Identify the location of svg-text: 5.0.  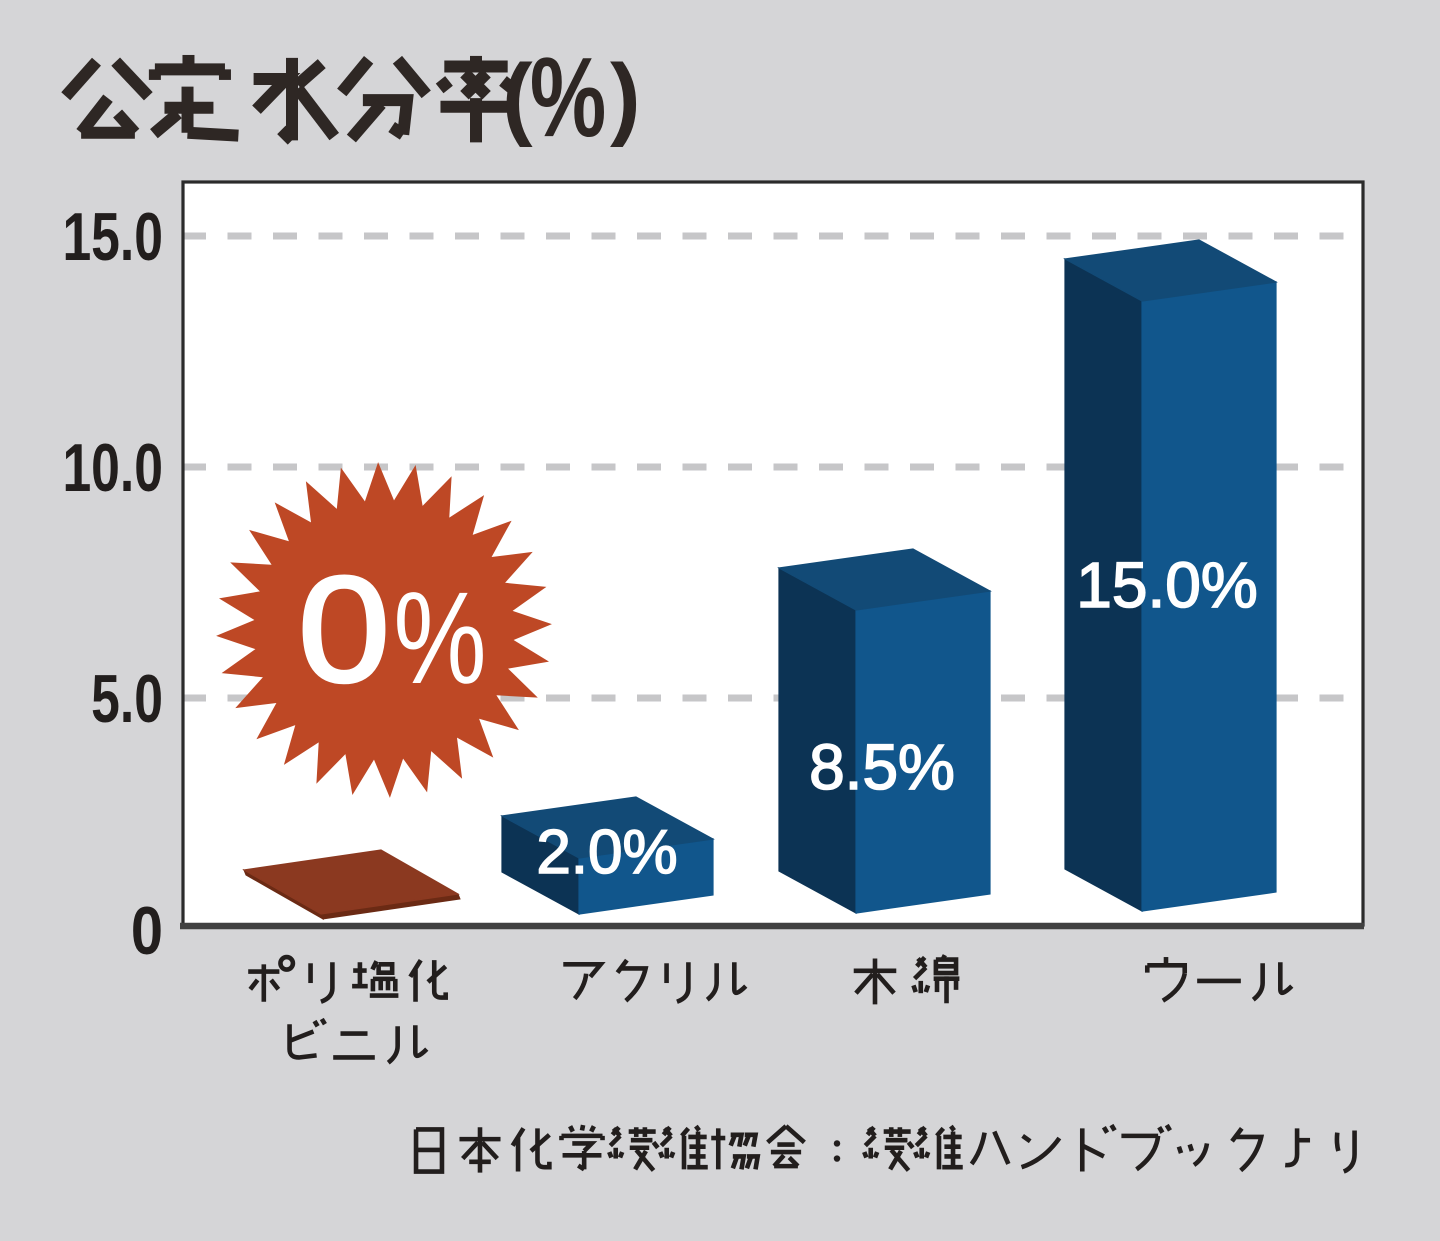
(127, 698).